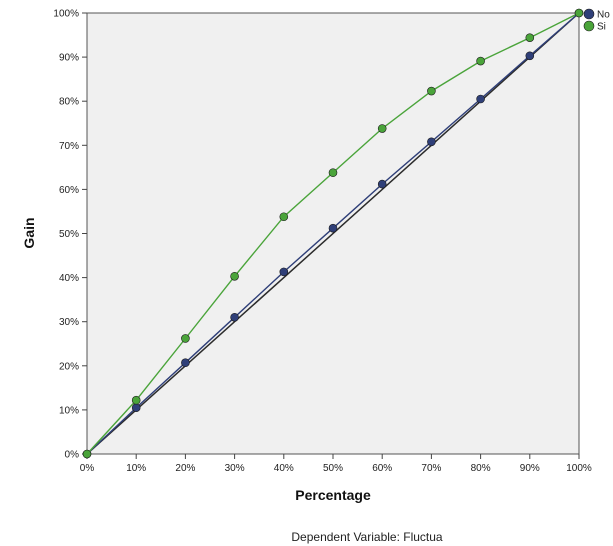  What do you see at coordinates (481, 468) in the screenshot?
I see `x-tick-label: 80%` at bounding box center [481, 468].